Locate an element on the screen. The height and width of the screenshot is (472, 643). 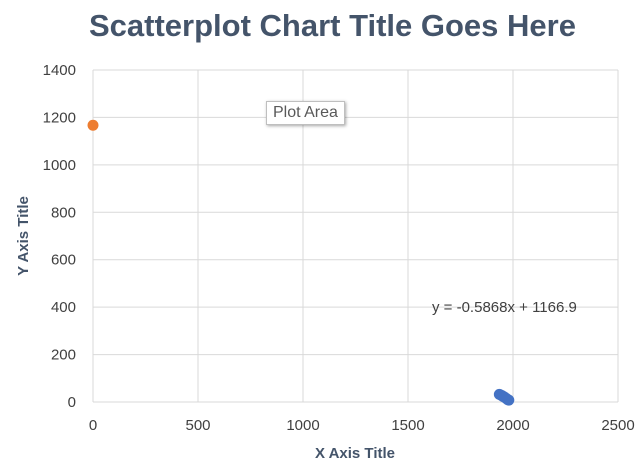
x-axis-title: X Axis Title is located at coordinates (355, 453).